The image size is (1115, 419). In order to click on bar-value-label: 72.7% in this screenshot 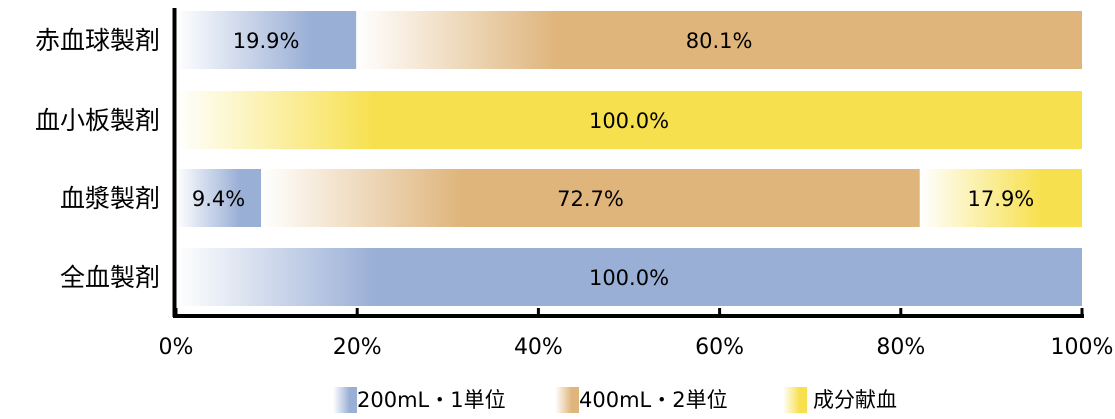, I will do `click(590, 199)`.